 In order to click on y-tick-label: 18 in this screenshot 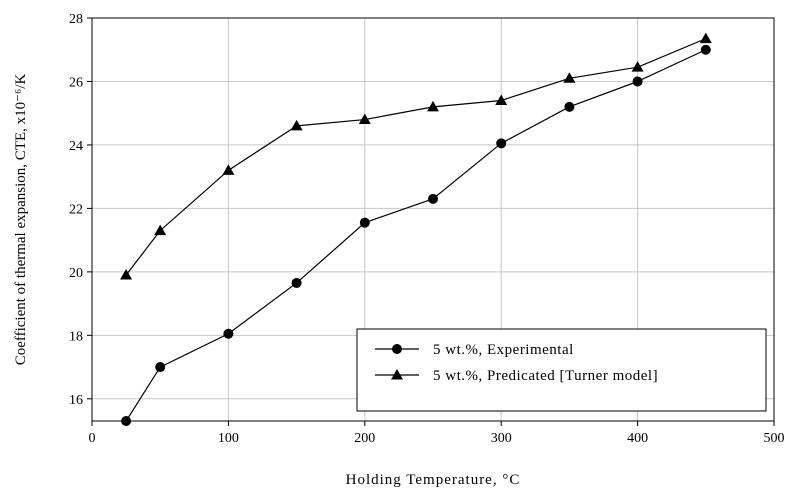, I will do `click(76, 336)`.